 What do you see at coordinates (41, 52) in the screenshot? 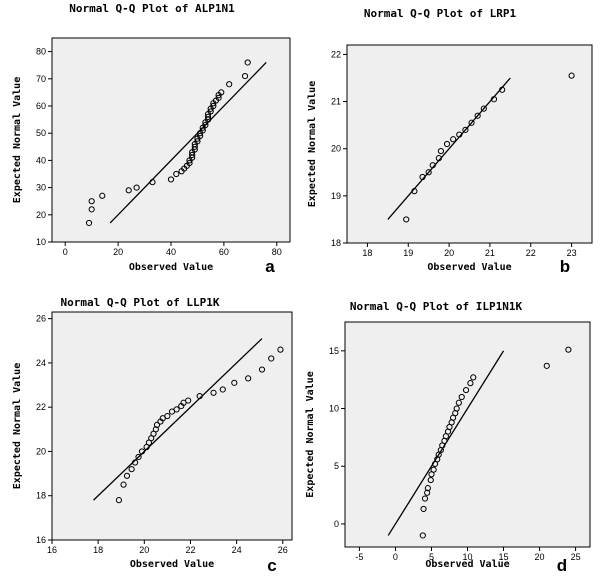
I see `y-tick-label: 80` at bounding box center [41, 52].